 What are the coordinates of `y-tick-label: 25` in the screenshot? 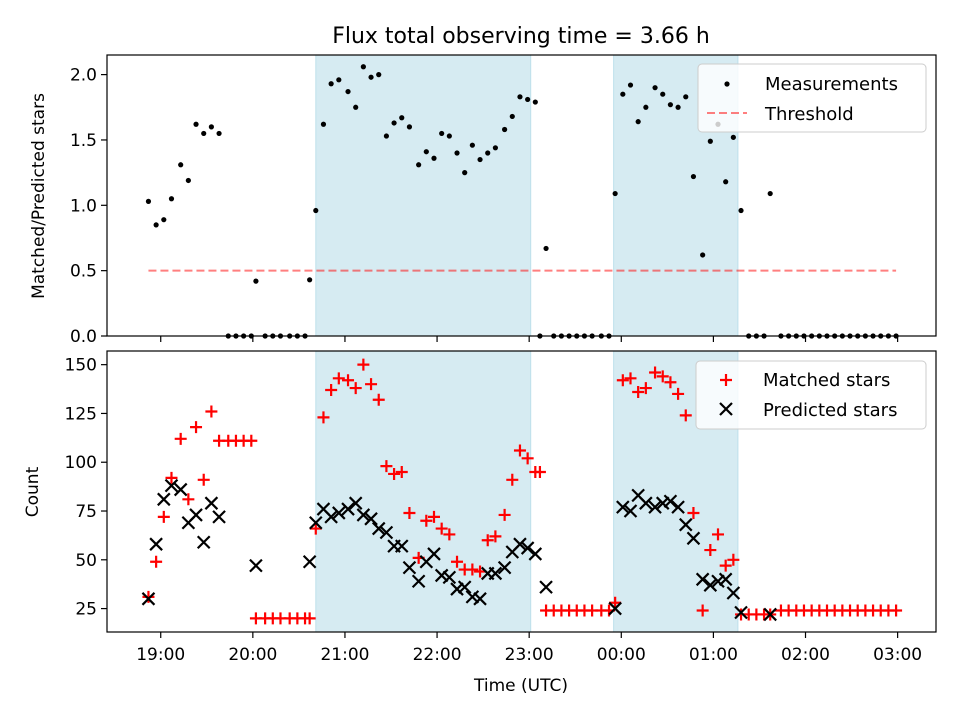 It's located at (86, 610).